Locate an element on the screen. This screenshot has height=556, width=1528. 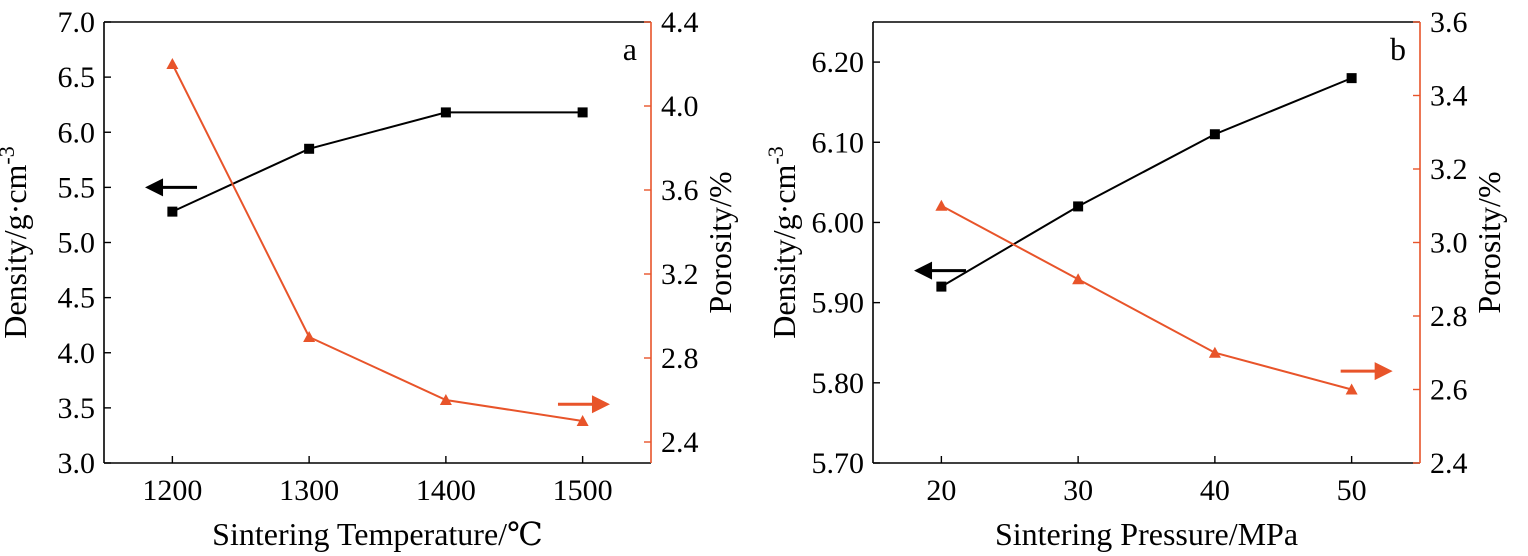
y-tick-label: 6.00 is located at coordinates (838, 222).